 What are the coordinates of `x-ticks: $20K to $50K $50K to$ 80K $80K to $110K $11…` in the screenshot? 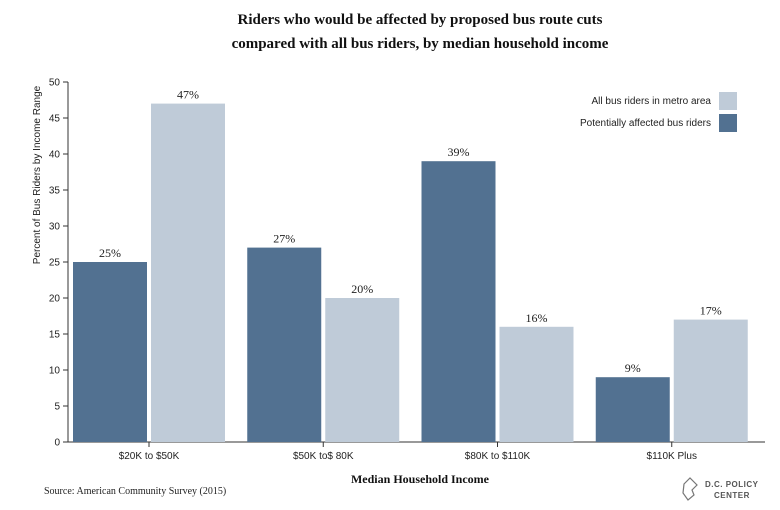 It's located at (408, 452).